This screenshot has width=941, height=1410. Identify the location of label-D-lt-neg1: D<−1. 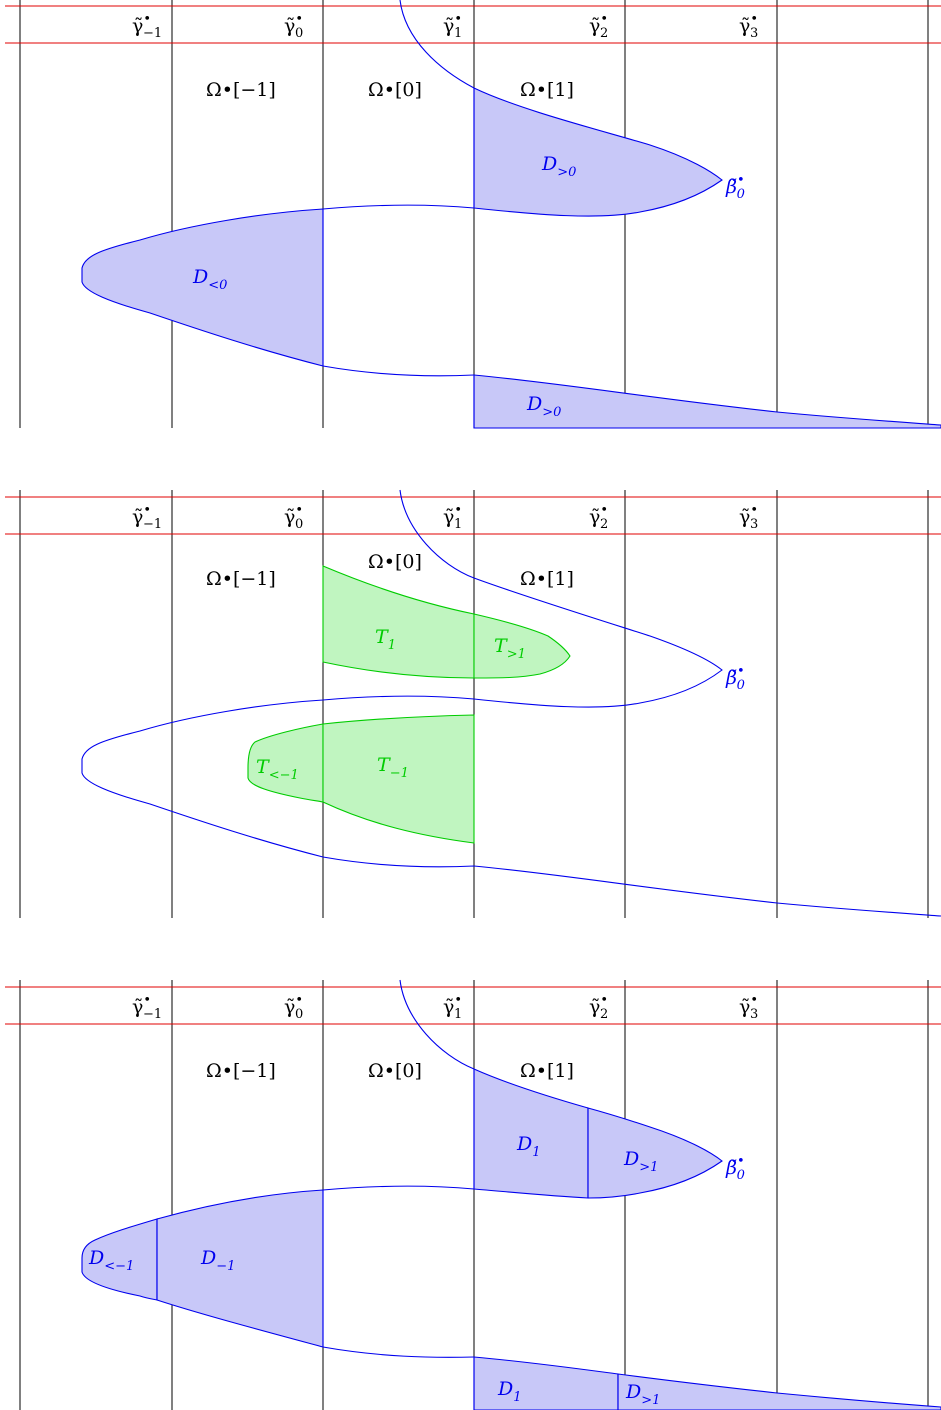
(111, 1260).